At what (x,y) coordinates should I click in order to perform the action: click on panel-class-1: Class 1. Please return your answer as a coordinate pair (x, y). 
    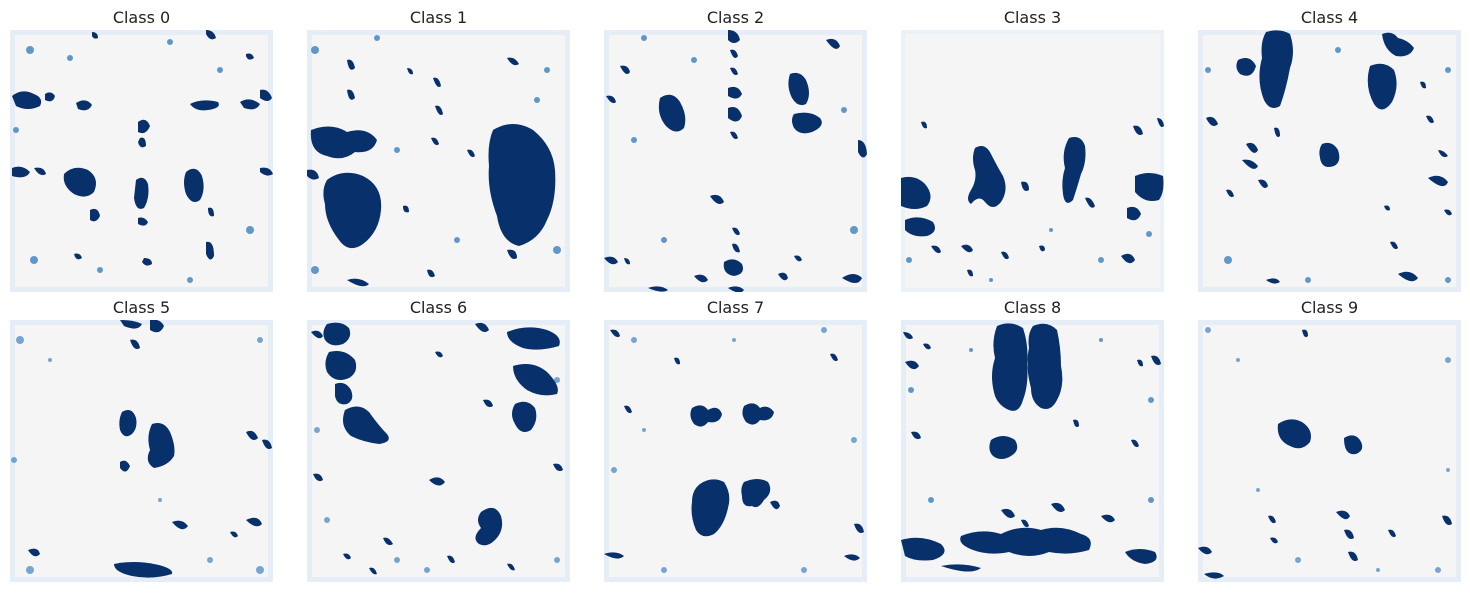
    Looking at the image, I should click on (438, 148).